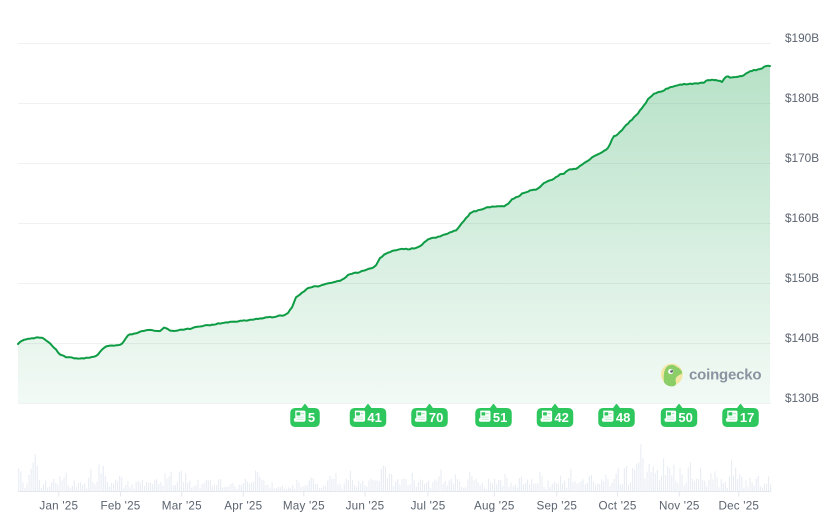  Describe the element at coordinates (685, 417) in the screenshot. I see `svg-text: 50` at that location.